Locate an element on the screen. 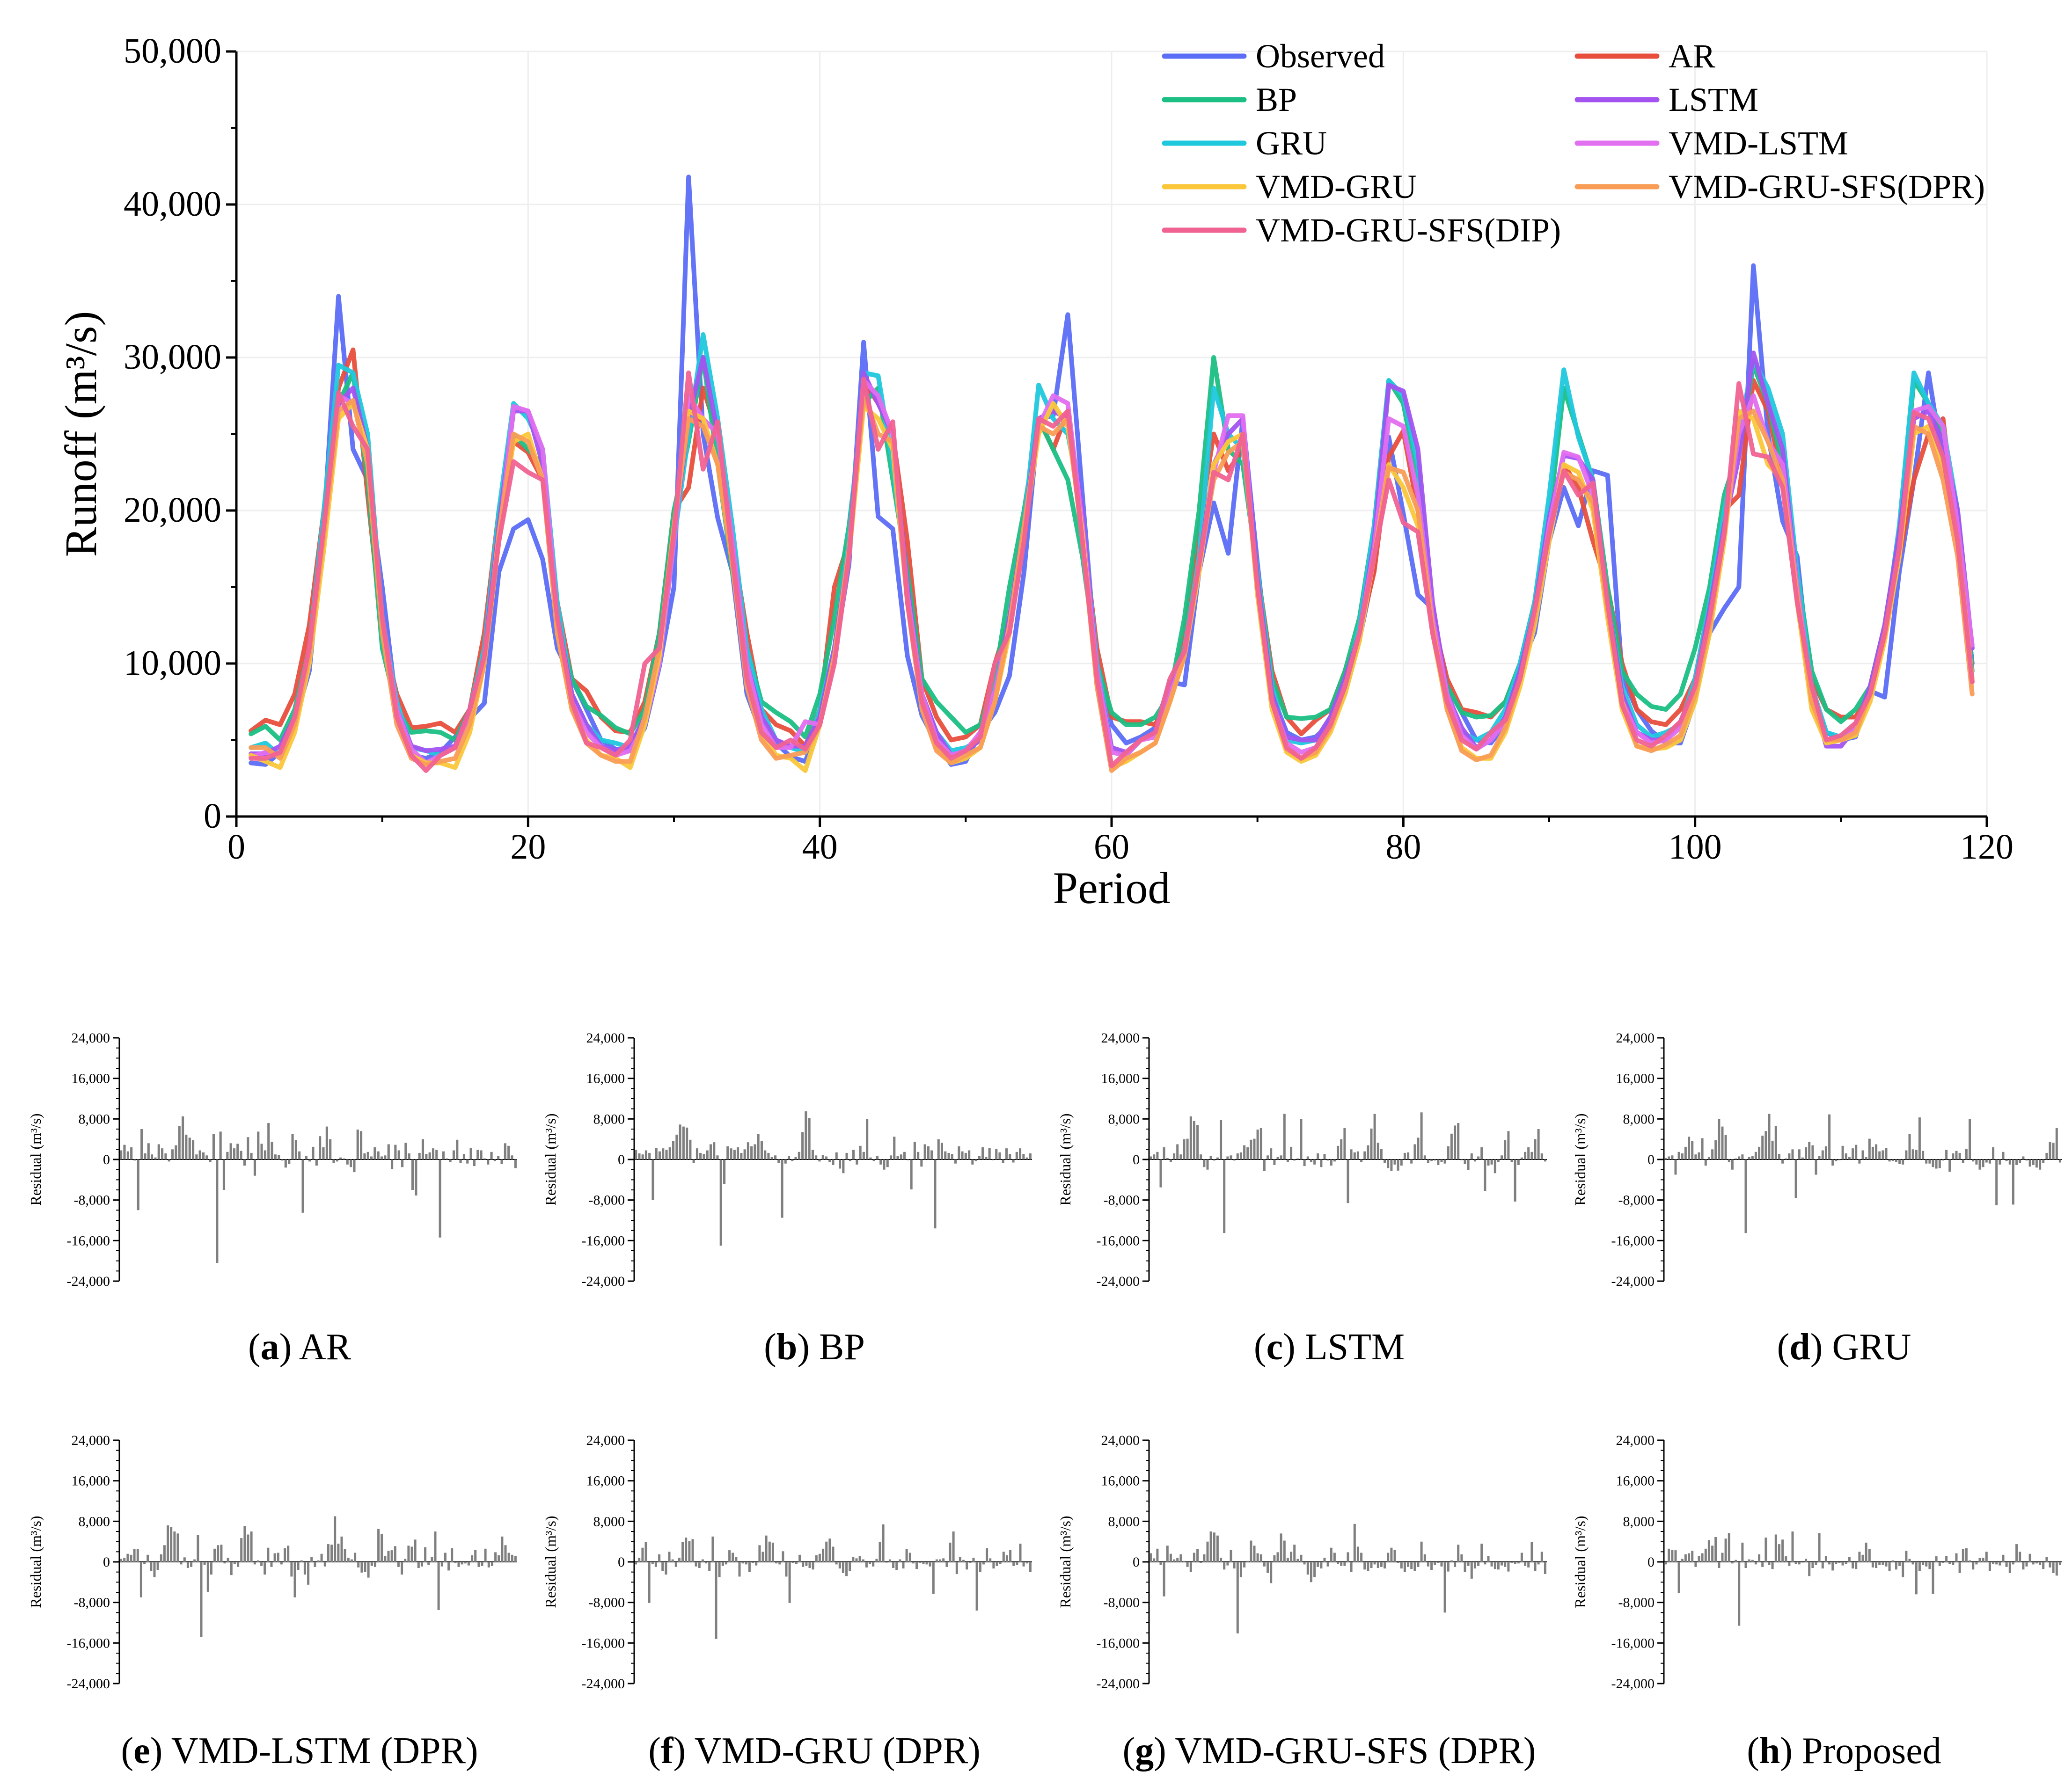 The image size is (2072, 1779). legend-item: VMD-GRU is located at coordinates (1290, 186).